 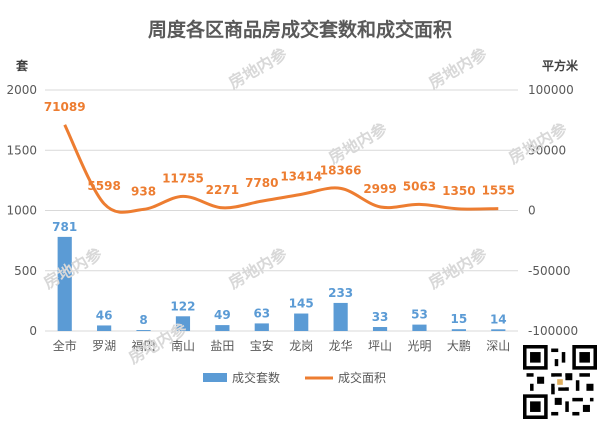 What do you see at coordinates (262, 345) in the screenshot?
I see `x-tick-label: 宝安` at bounding box center [262, 345].